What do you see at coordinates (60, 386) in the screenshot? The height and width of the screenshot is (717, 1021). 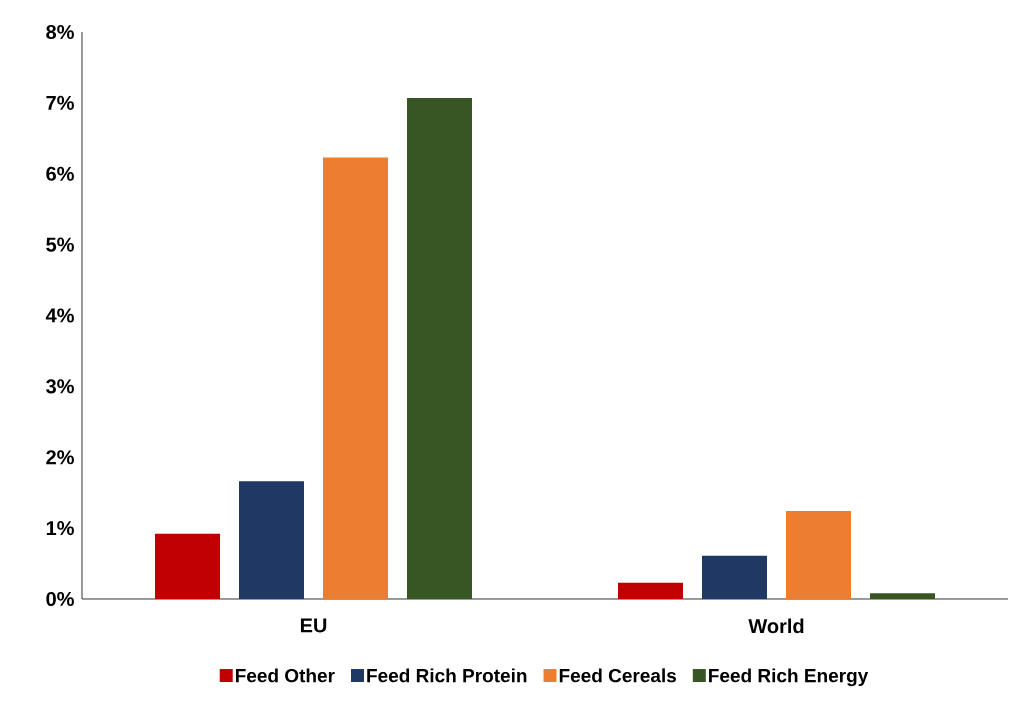 I see `y-tick-label: 3%` at bounding box center [60, 386].